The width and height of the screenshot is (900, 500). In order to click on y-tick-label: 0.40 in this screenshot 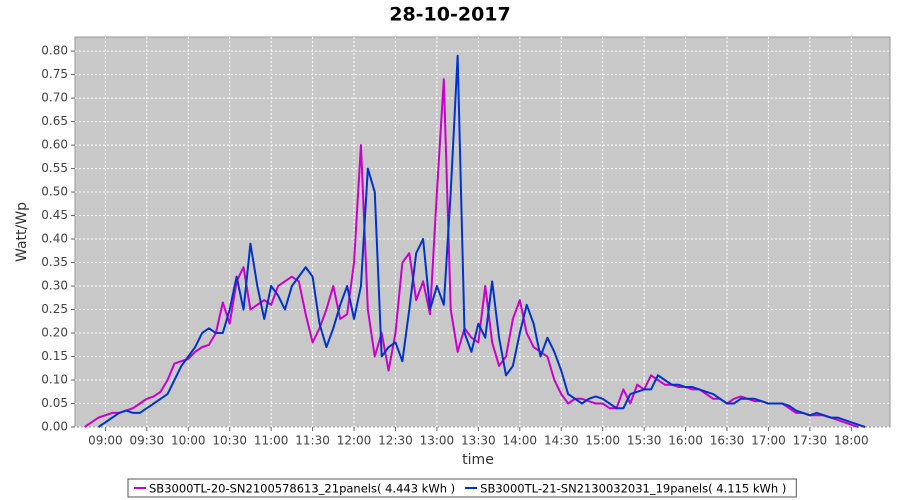, I will do `click(54, 239)`.